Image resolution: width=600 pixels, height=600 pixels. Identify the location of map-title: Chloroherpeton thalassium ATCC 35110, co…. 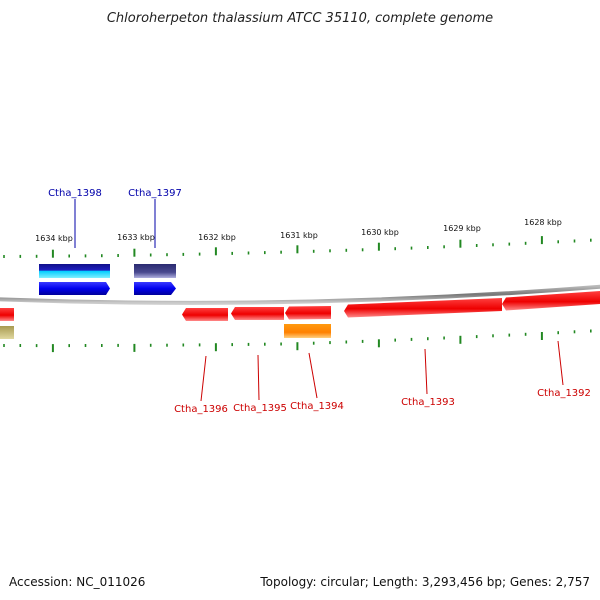
(300, 18).